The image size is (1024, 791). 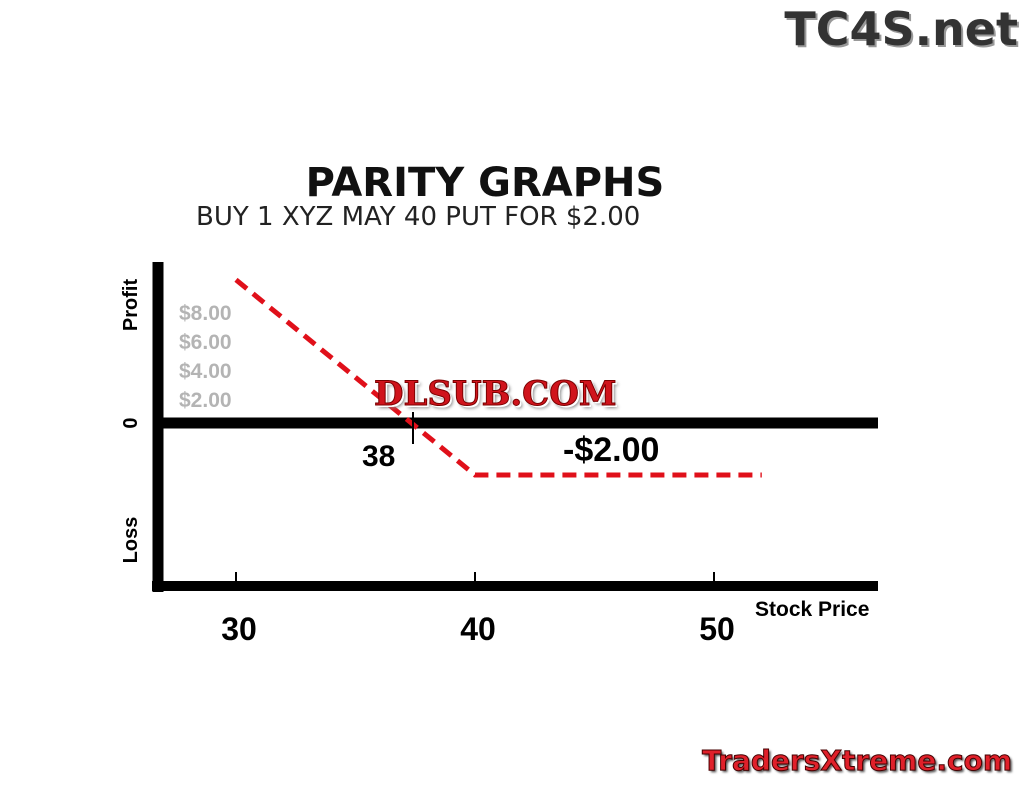 I want to click on watermark-dlsub: DLSUB.COM, so click(x=495, y=394).